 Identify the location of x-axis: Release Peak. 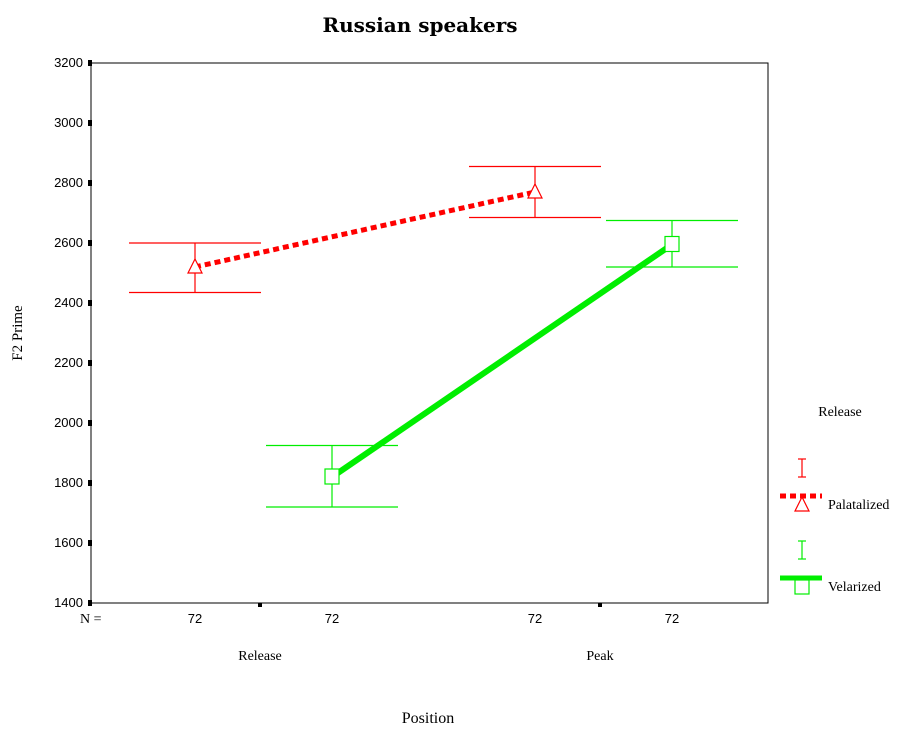
(426, 633).